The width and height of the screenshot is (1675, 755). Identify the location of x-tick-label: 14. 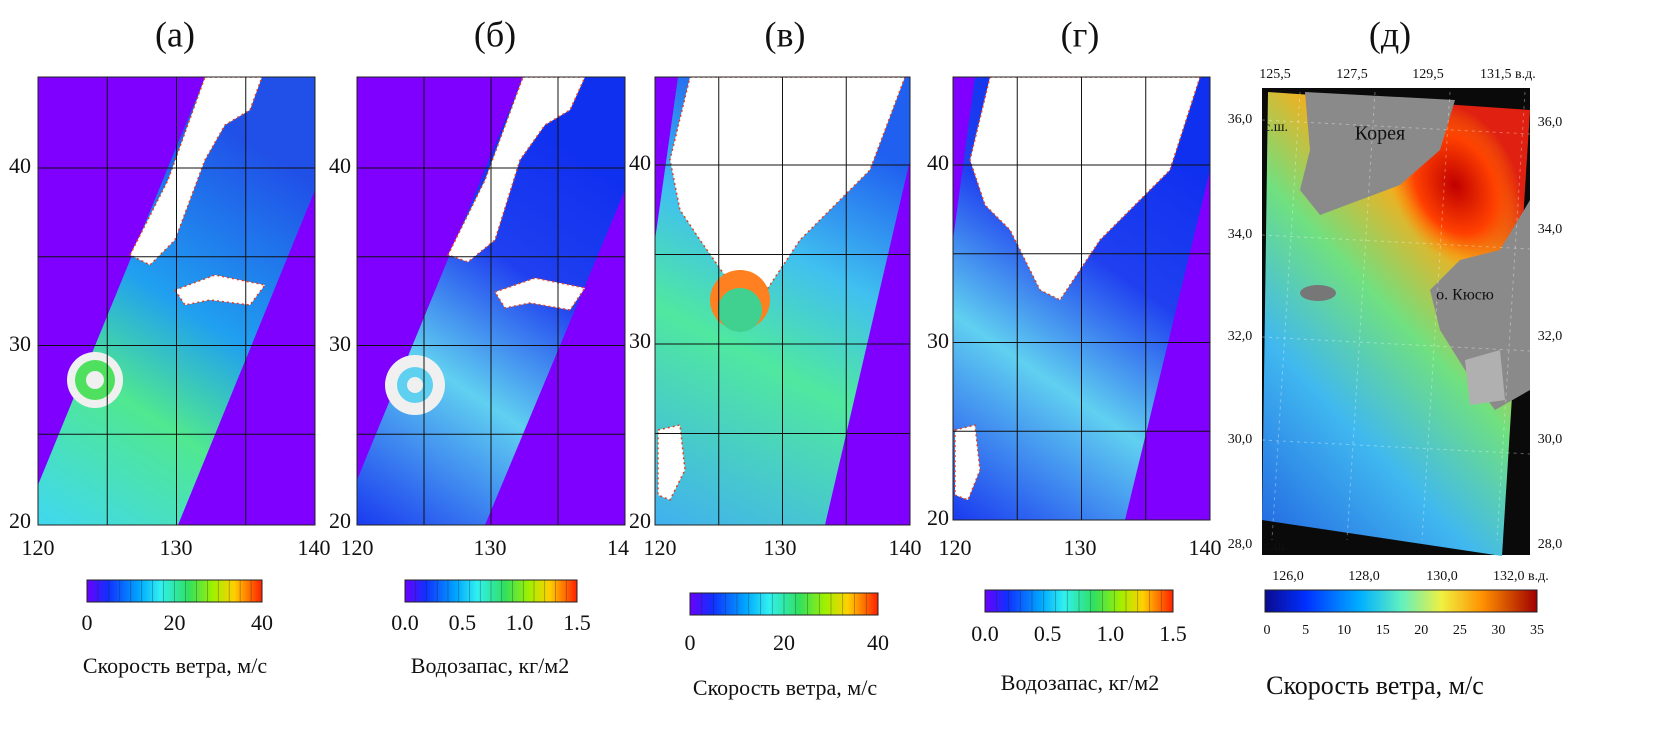
(618, 547).